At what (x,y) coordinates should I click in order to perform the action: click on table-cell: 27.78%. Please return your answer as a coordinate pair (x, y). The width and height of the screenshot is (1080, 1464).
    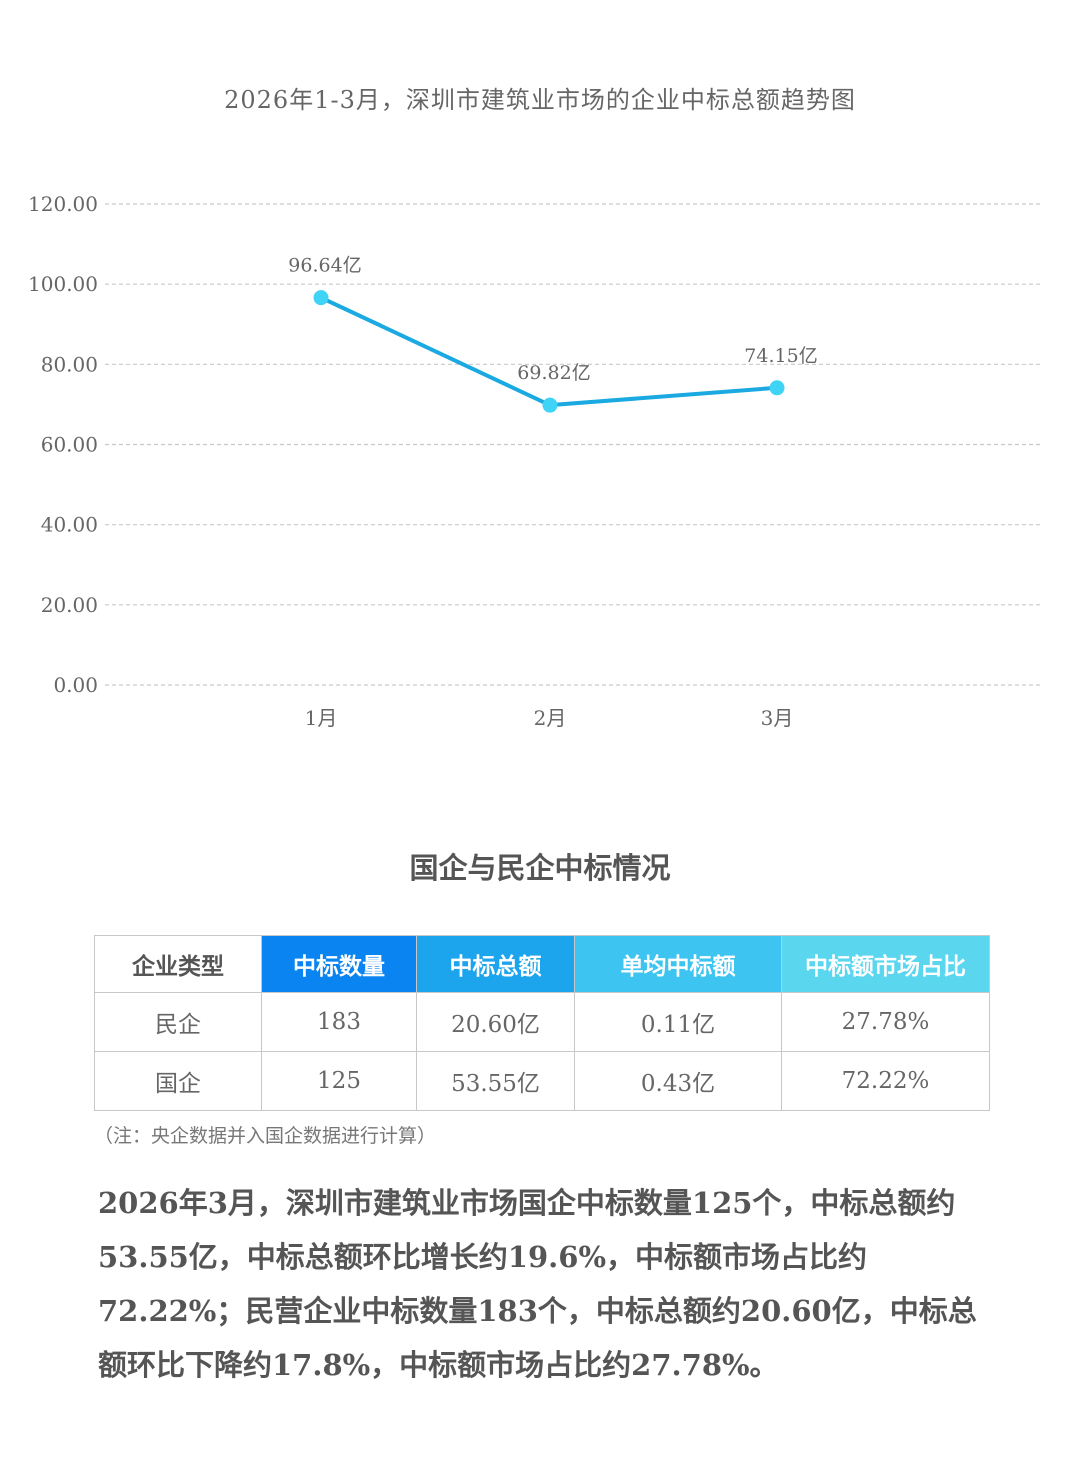
    Looking at the image, I should click on (885, 1022).